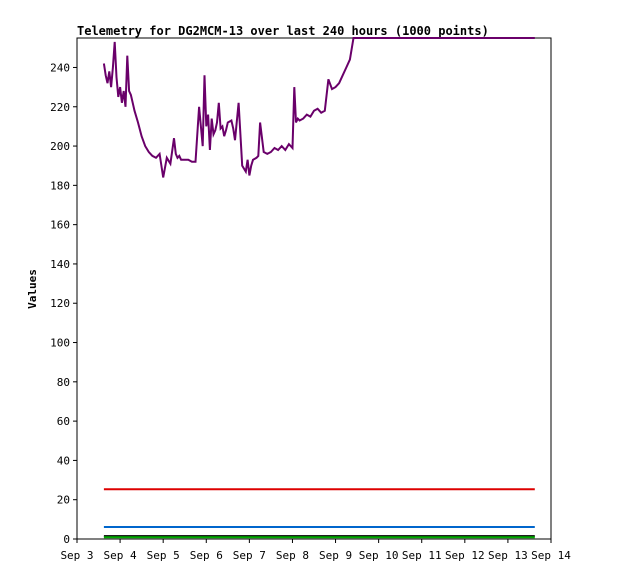 Image resolution: width=618 pixels, height=583 pixels. Describe the element at coordinates (60, 303) in the screenshot. I see `y-tick-label: 120` at that location.